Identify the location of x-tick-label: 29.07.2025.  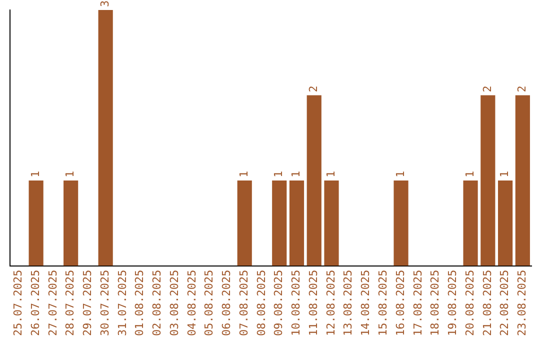
(87, 303).